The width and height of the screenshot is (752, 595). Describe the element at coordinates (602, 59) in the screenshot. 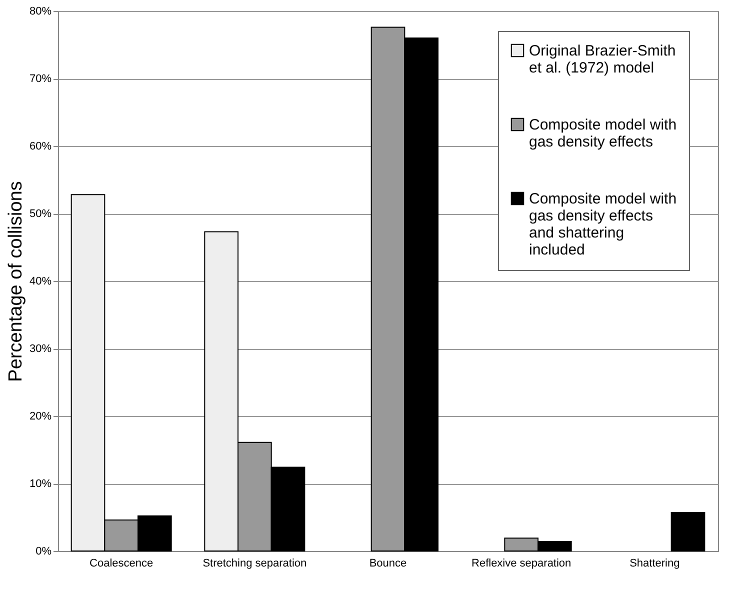

I see `legend-label: Original Brazier-Smith et al. (1972) model` at that location.